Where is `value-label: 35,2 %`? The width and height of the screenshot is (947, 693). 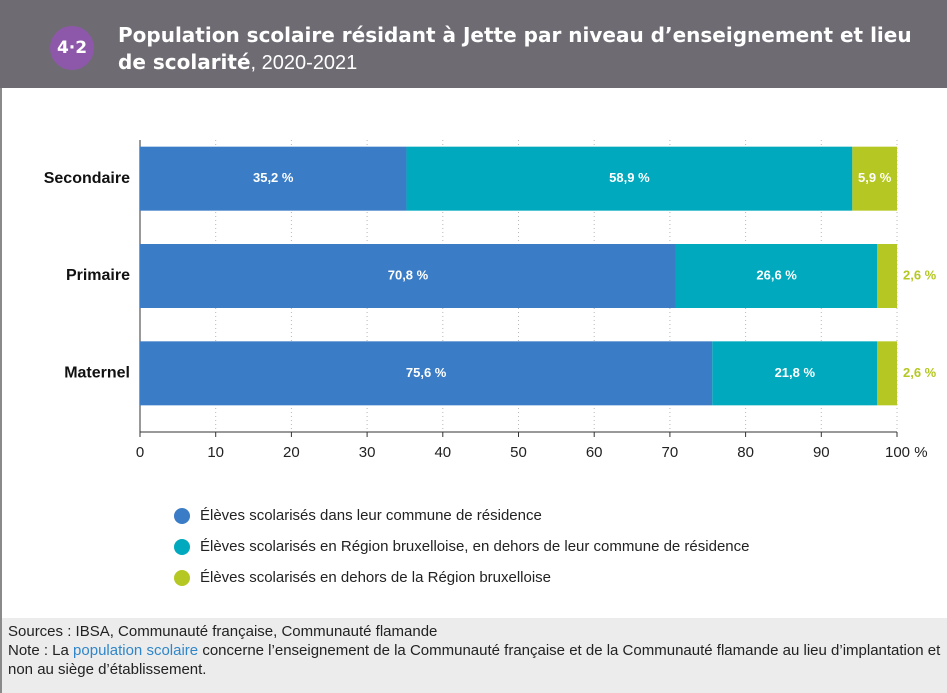
value-label: 35,2 % is located at coordinates (273, 177).